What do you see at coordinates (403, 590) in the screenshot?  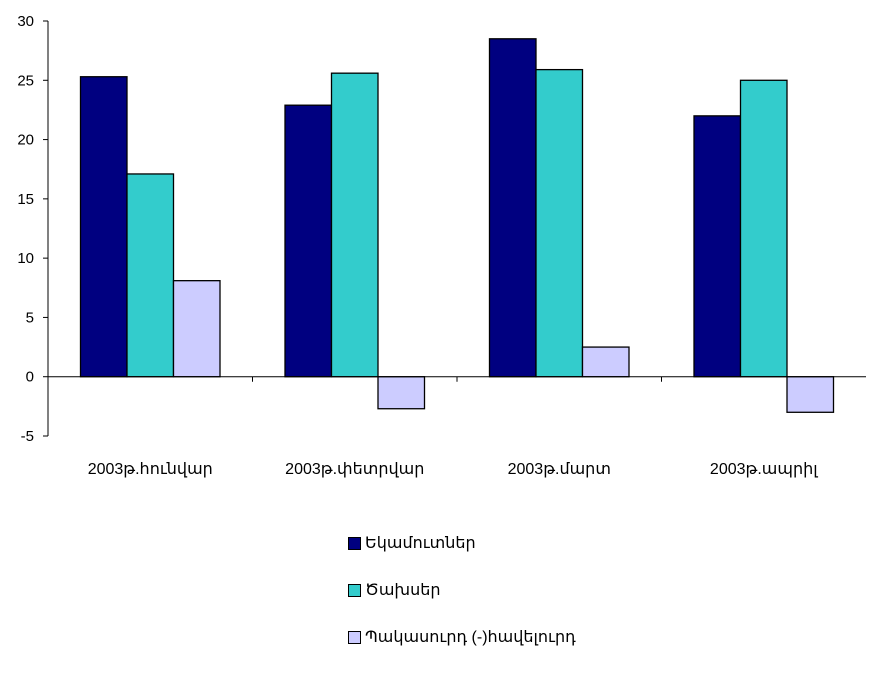 I see `legend-label-expenses: Ծախսեր` at bounding box center [403, 590].